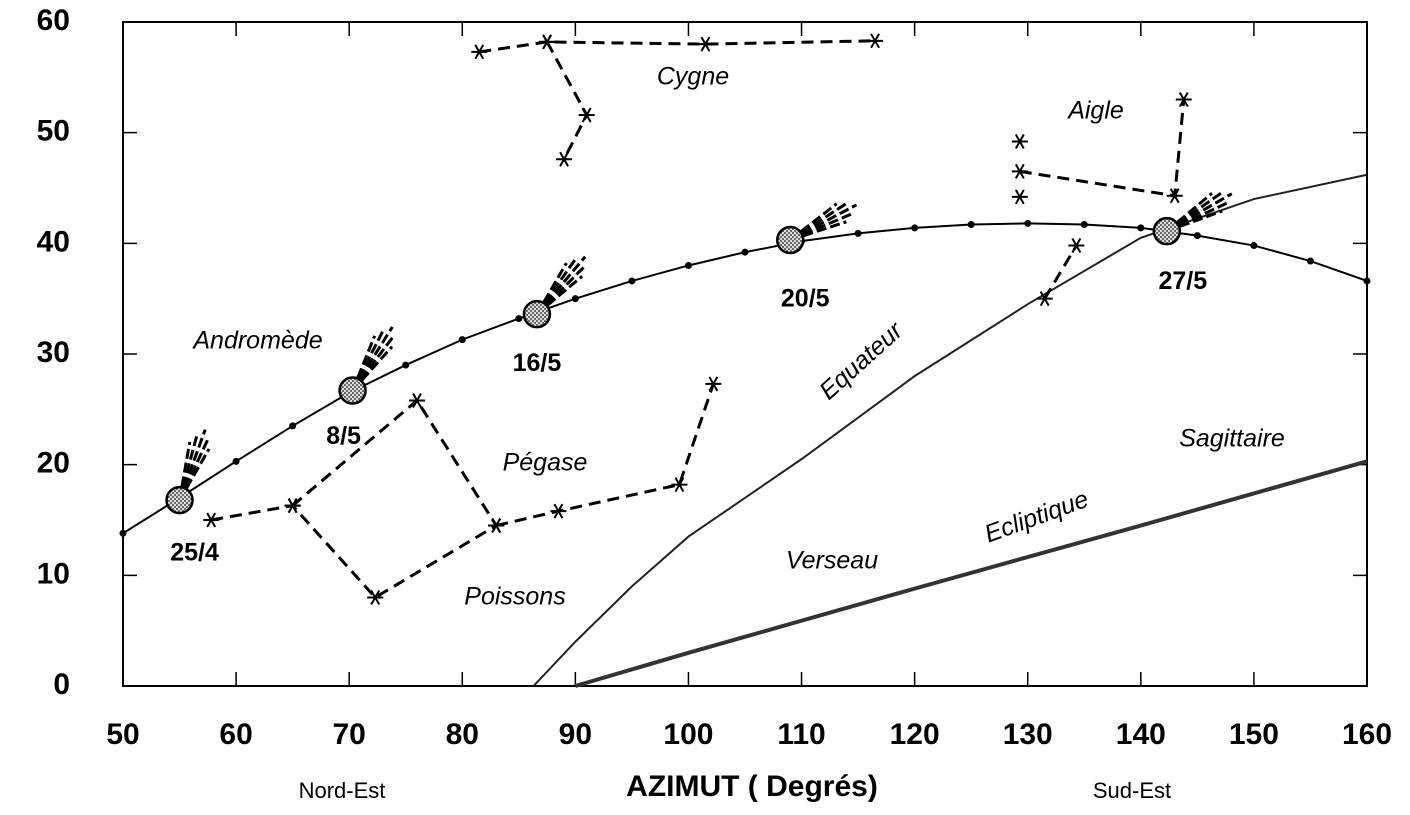 The height and width of the screenshot is (815, 1410). What do you see at coordinates (1095, 111) in the screenshot?
I see `annotation: Aigle` at bounding box center [1095, 111].